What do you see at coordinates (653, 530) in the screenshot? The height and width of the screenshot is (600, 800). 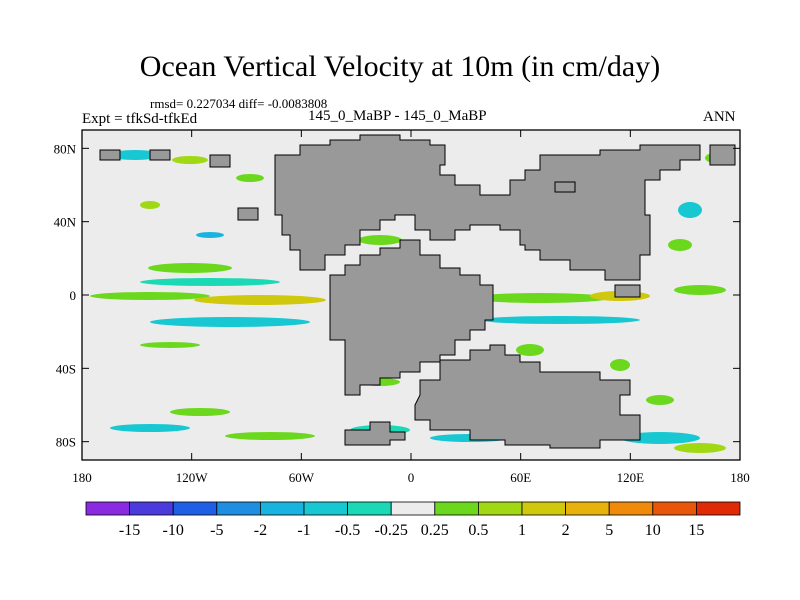 I see `colorbar-label: 10` at bounding box center [653, 530].